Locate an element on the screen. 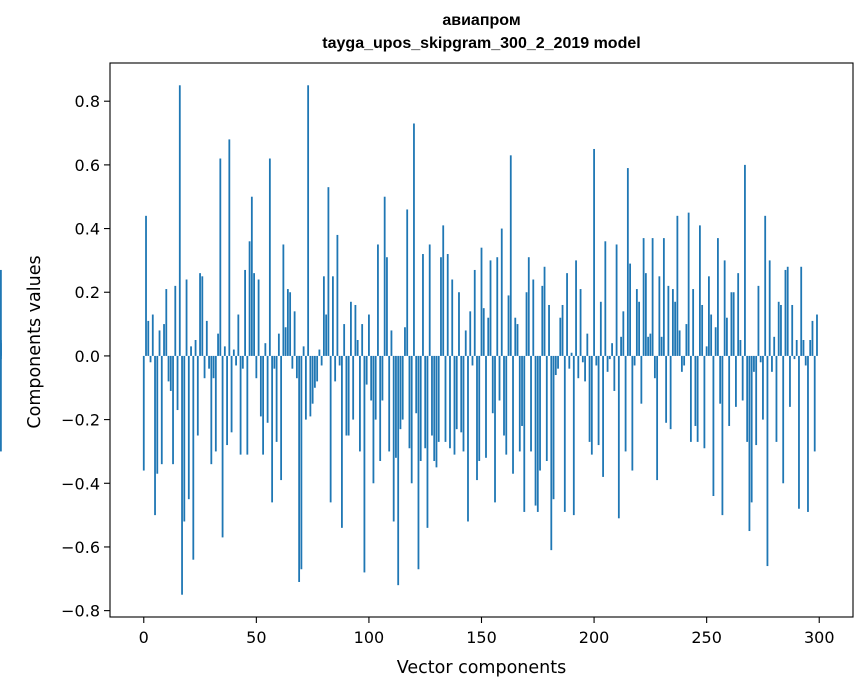  x-tick-label: 150 is located at coordinates (481, 637).